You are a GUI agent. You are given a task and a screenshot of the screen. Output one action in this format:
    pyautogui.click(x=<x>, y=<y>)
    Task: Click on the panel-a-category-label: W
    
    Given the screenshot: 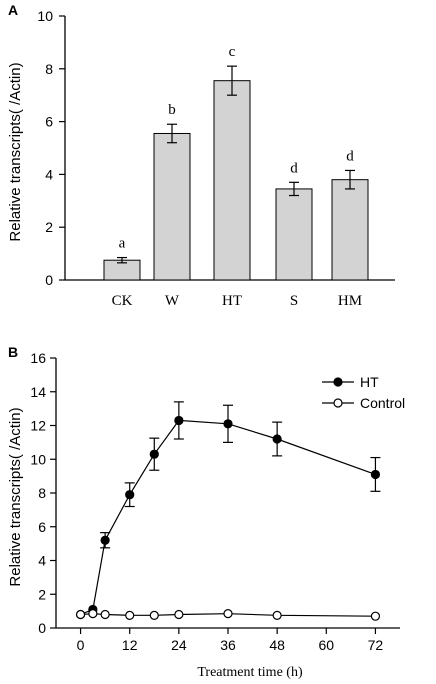 What is the action you would take?
    pyautogui.click(x=172, y=301)
    